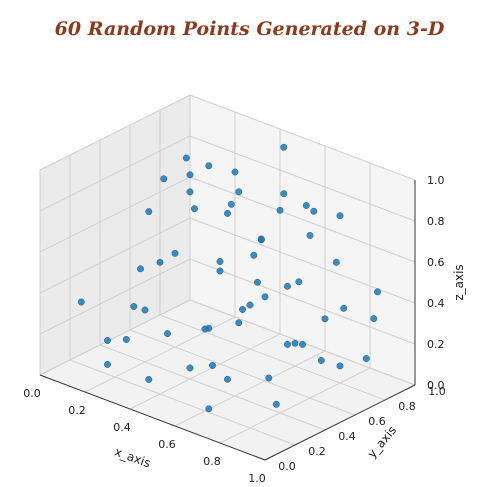 The image size is (499, 487). I want to click on z-axis-label: z_axis, so click(459, 282).